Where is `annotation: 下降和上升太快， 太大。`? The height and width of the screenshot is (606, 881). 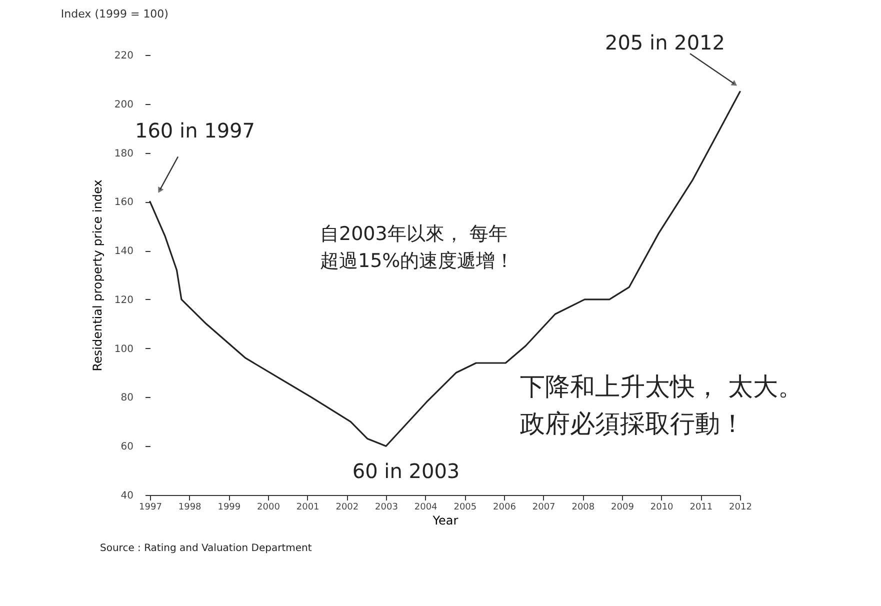 annotation: 下降和上升太快， 太大。 is located at coordinates (661, 386).